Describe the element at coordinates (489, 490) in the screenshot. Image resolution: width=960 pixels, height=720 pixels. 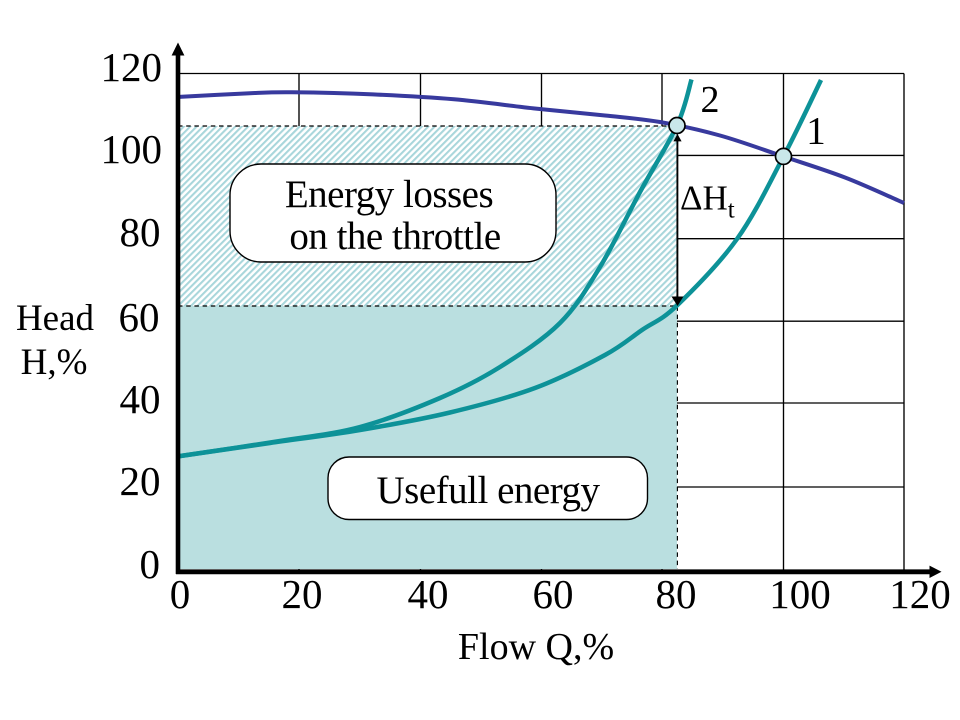
I see `svg-text: Usefull energy` at that location.